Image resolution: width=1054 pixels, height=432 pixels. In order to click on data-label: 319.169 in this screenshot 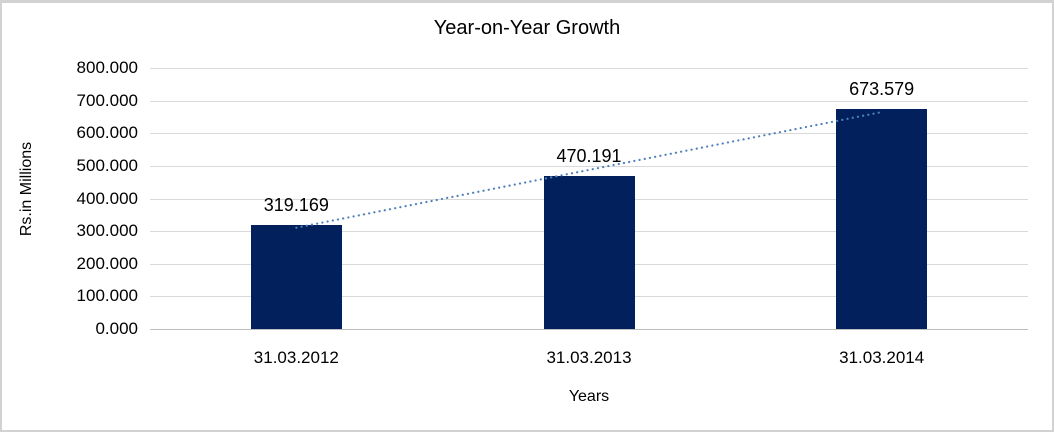, I will do `click(296, 204)`.